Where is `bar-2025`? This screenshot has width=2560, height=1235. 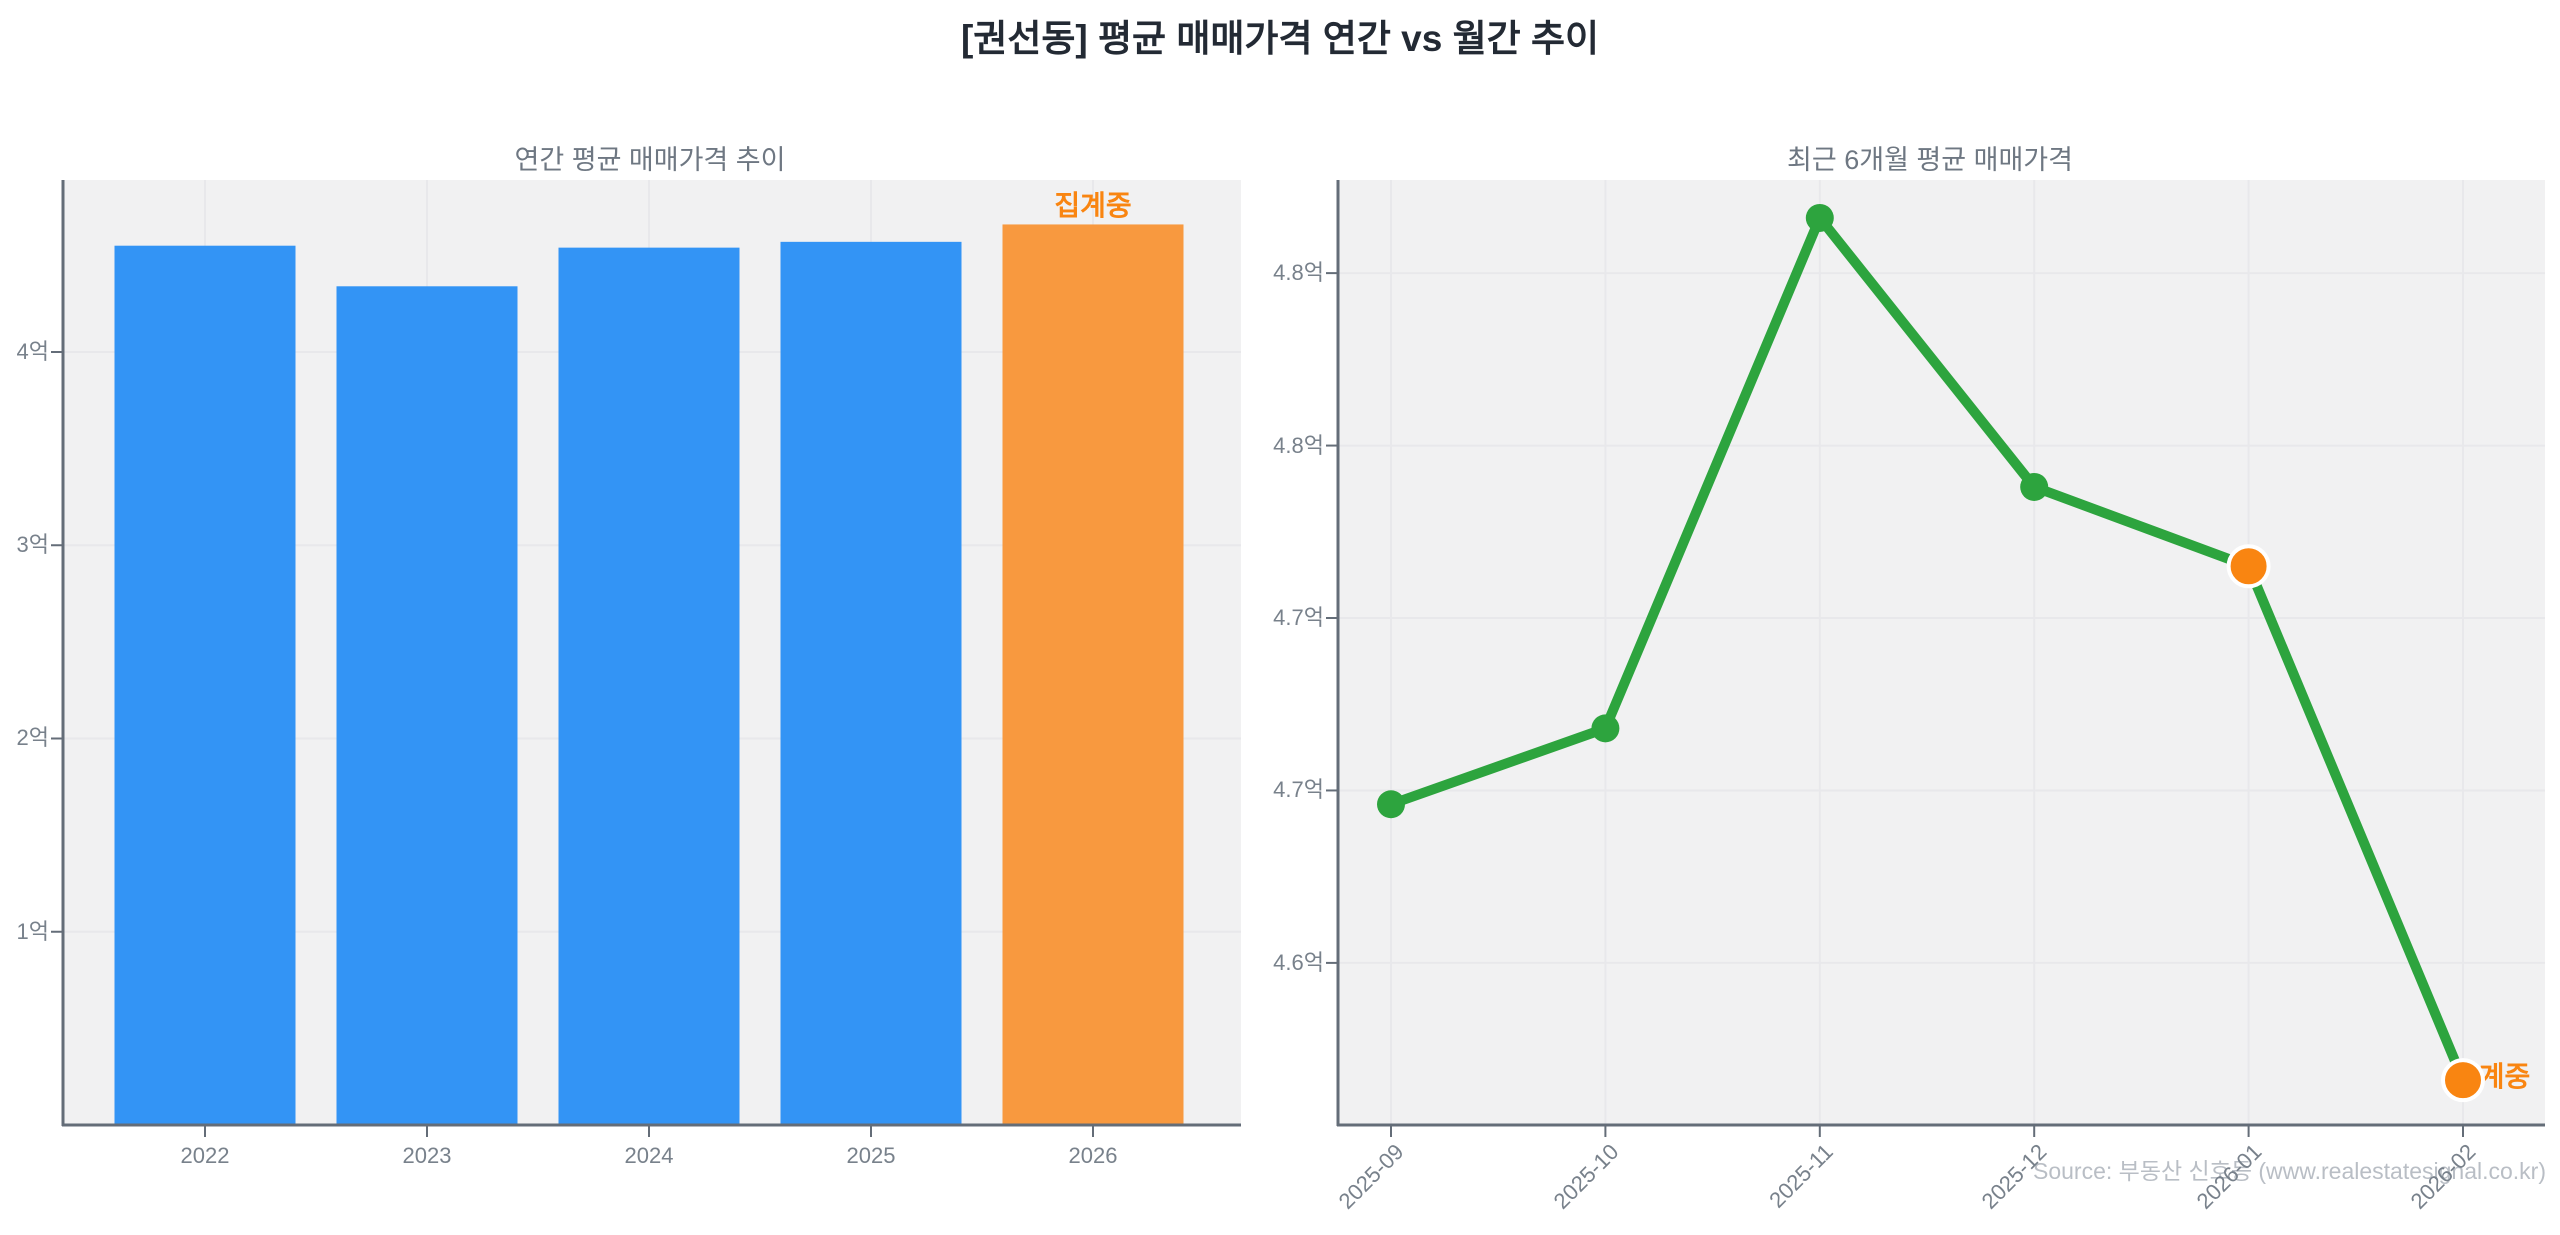 bar-2025 is located at coordinates (871, 683).